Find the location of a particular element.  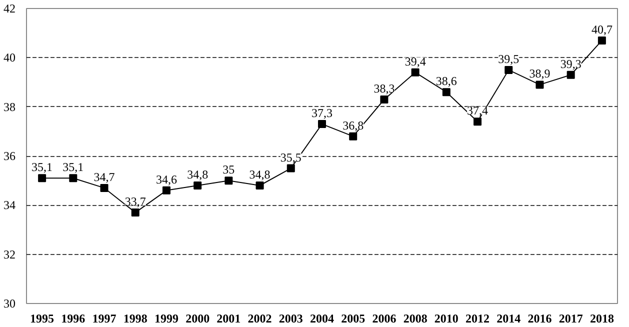

x-tick-label: 1998 is located at coordinates (135, 319).